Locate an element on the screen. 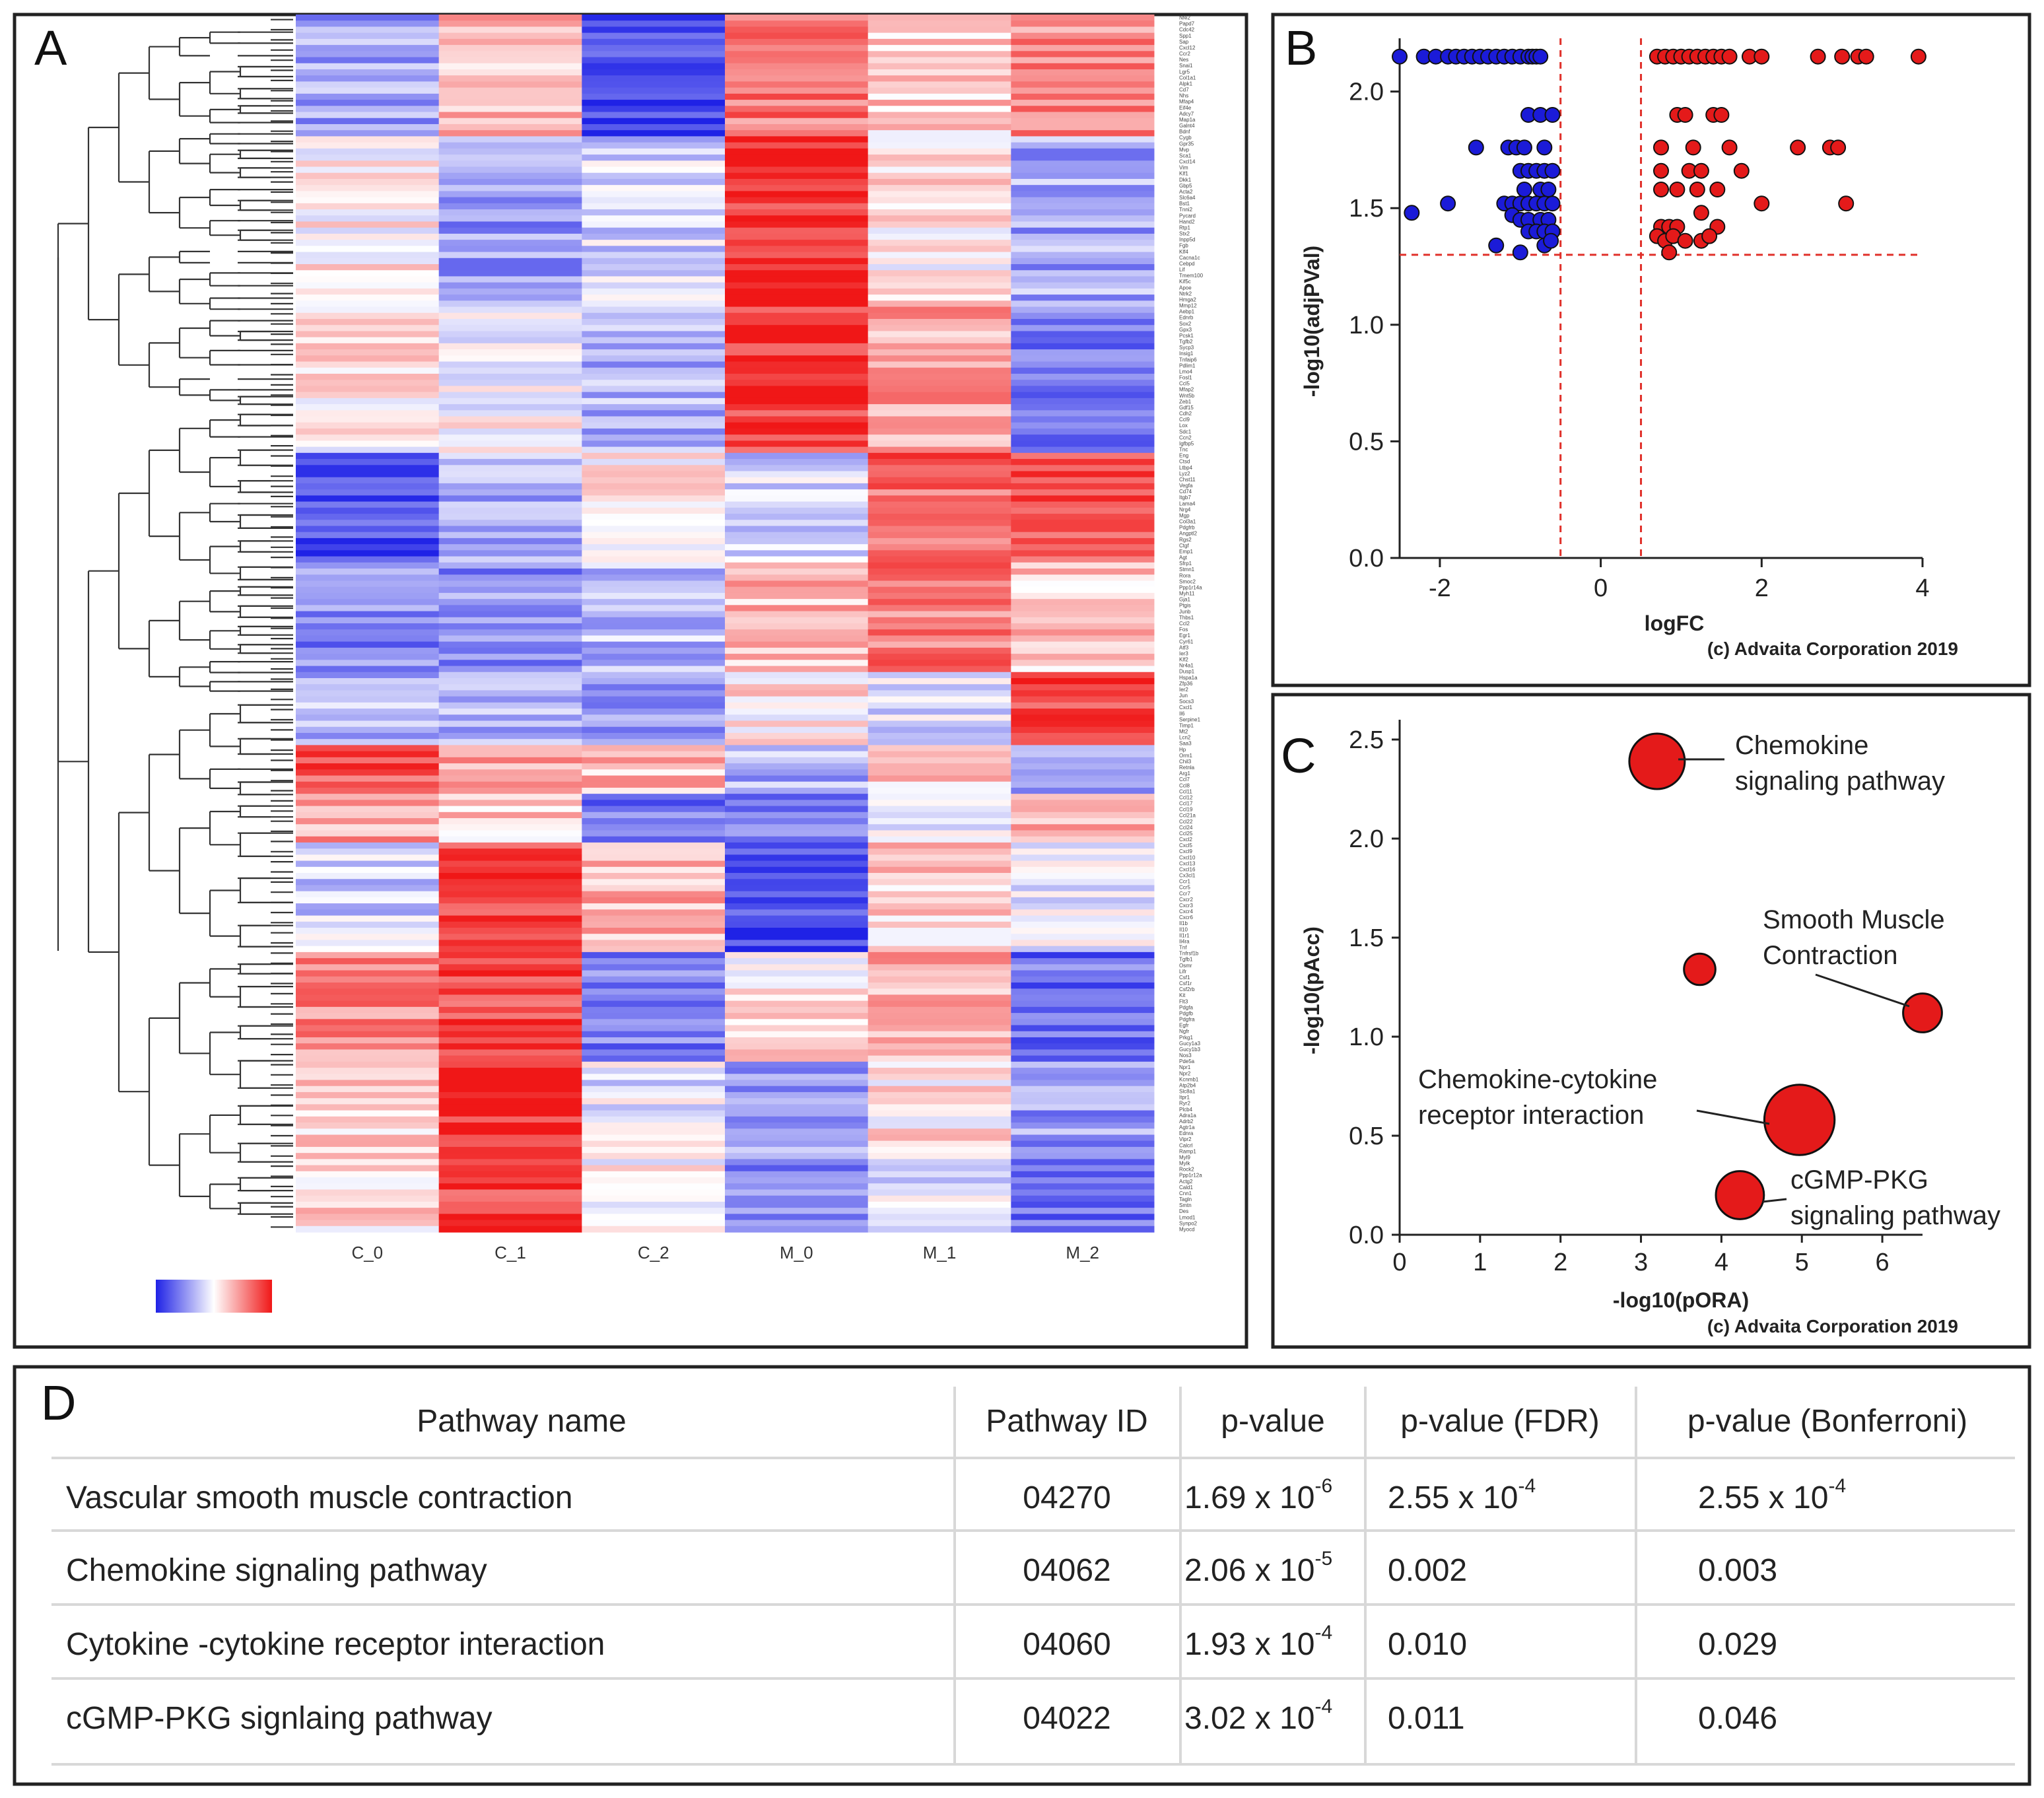  gene-label: Ednra is located at coordinates (1186, 1133).